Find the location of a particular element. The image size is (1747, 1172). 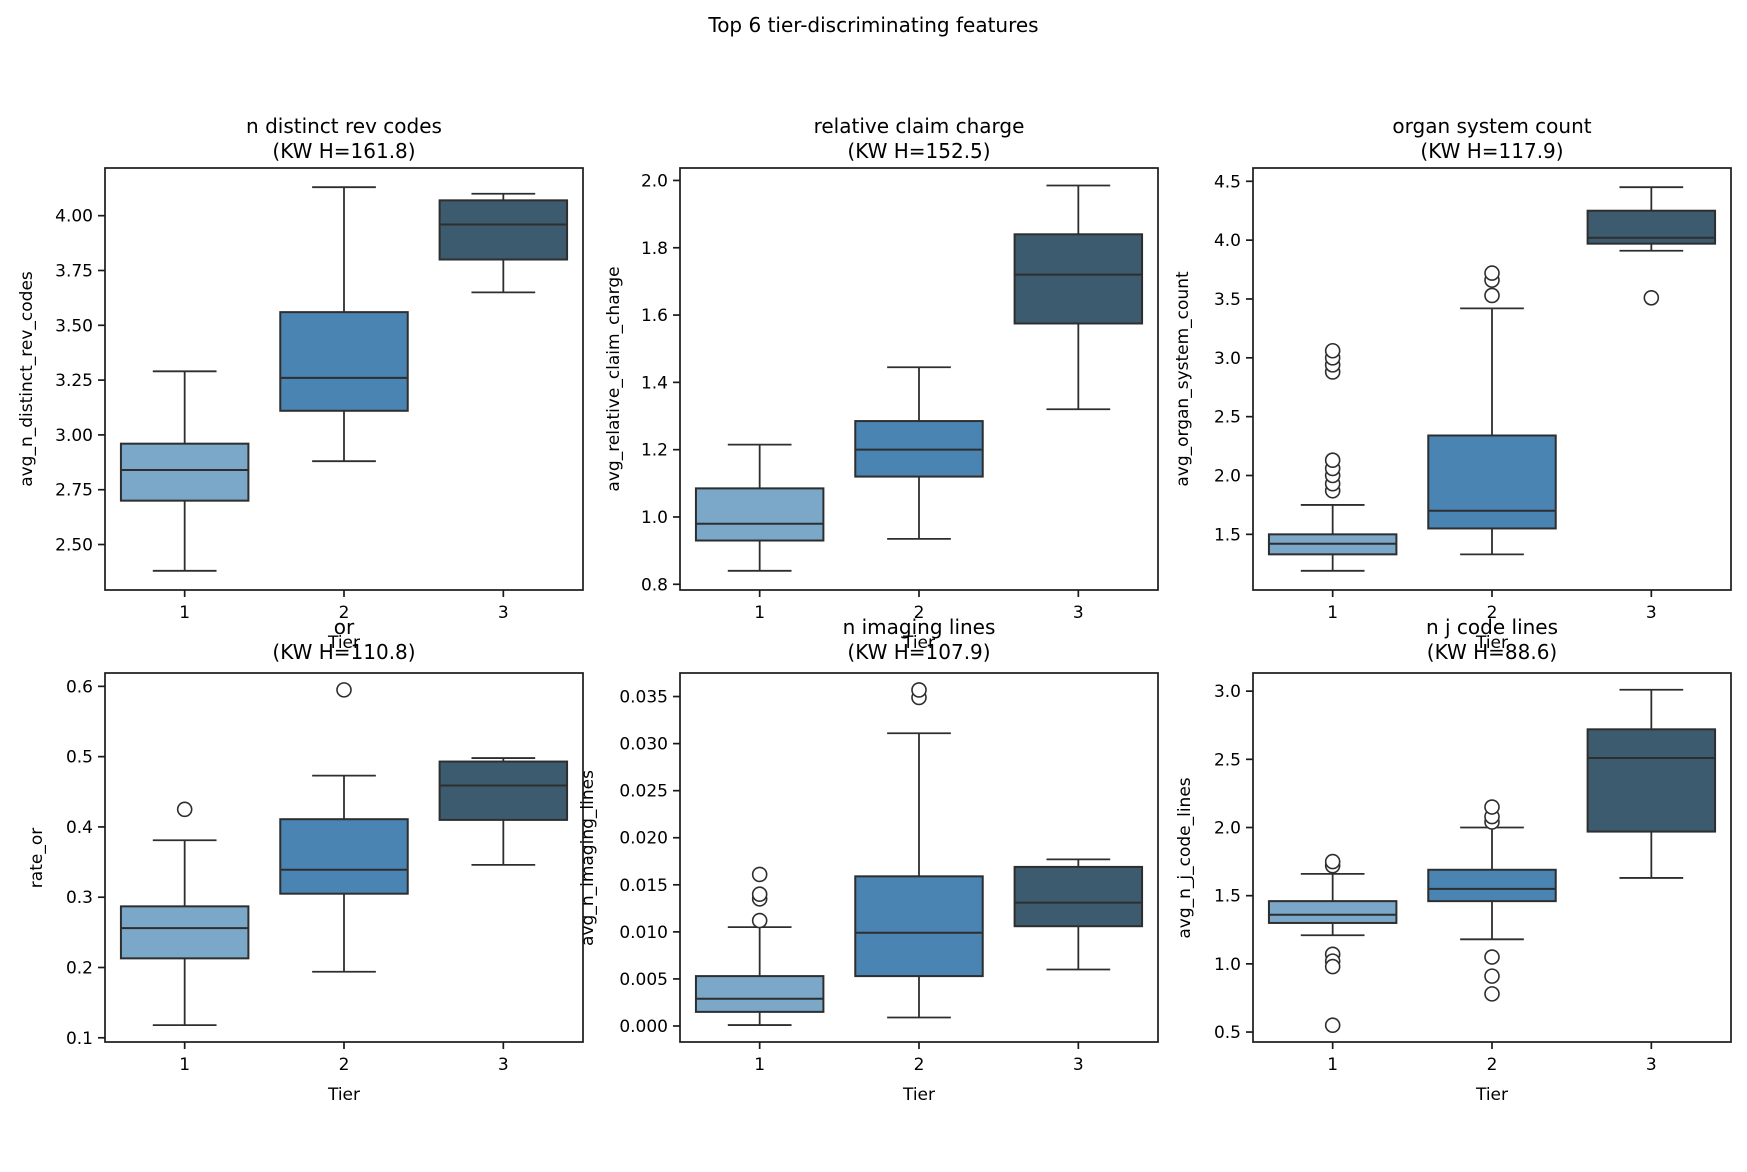

svg-text: 2.50 is located at coordinates (74, 546).